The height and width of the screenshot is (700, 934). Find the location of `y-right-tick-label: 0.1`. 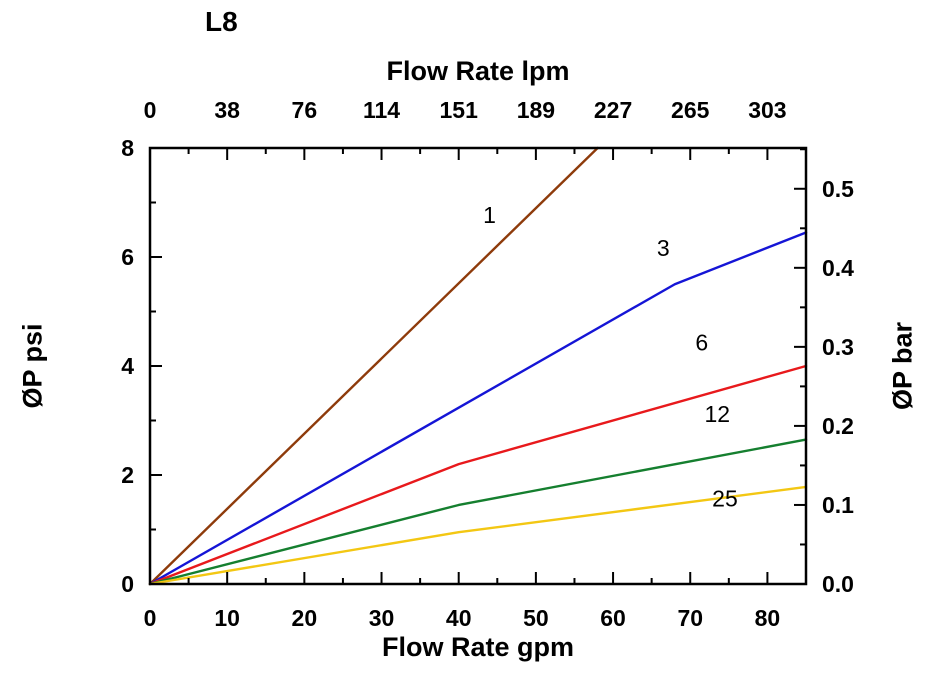

y-right-tick-label: 0.1 is located at coordinates (838, 505).